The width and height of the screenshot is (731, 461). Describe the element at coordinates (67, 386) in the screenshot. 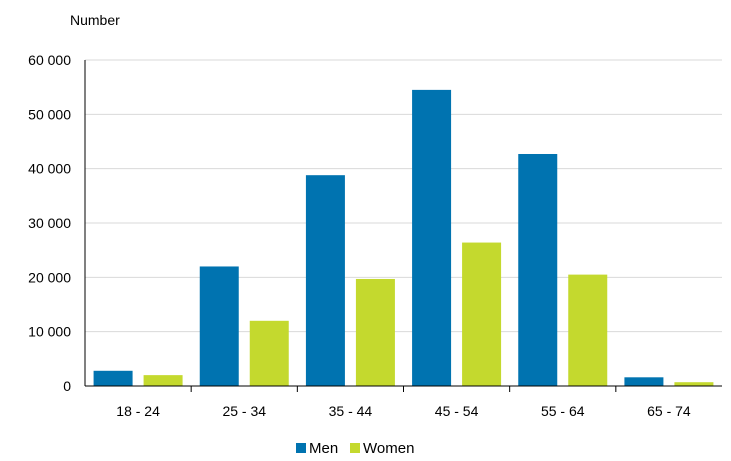

I see `y-tick-label: 0` at that location.